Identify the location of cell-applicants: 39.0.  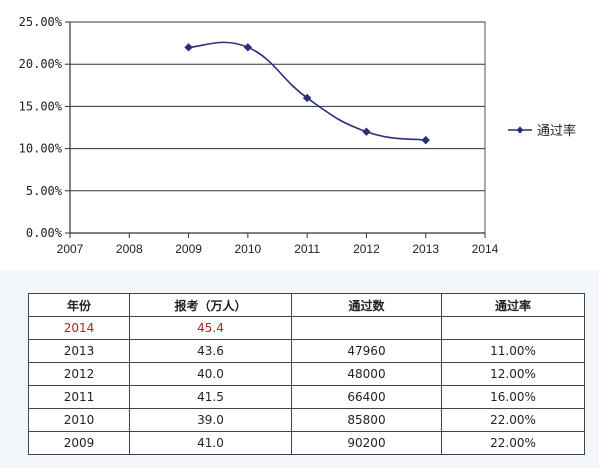
(210, 420).